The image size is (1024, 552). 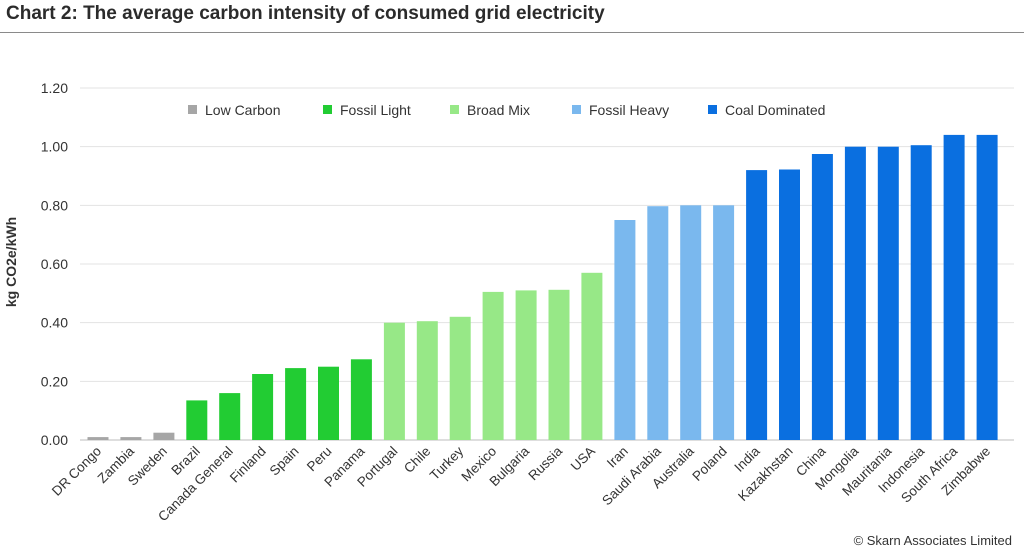 I want to click on copyright-notice: © Skarn Associates Limited, so click(x=932, y=540).